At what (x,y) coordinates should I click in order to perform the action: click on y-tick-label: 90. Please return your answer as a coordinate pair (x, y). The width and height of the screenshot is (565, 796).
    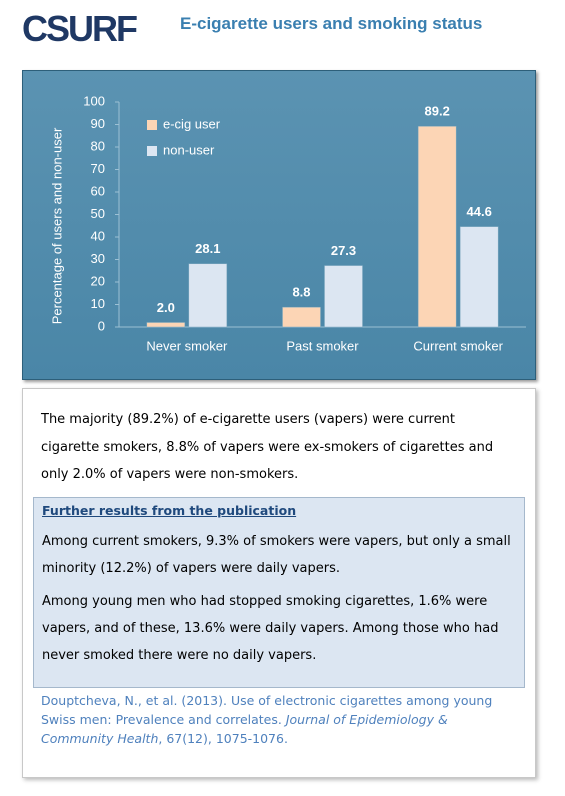
    Looking at the image, I should click on (98, 123).